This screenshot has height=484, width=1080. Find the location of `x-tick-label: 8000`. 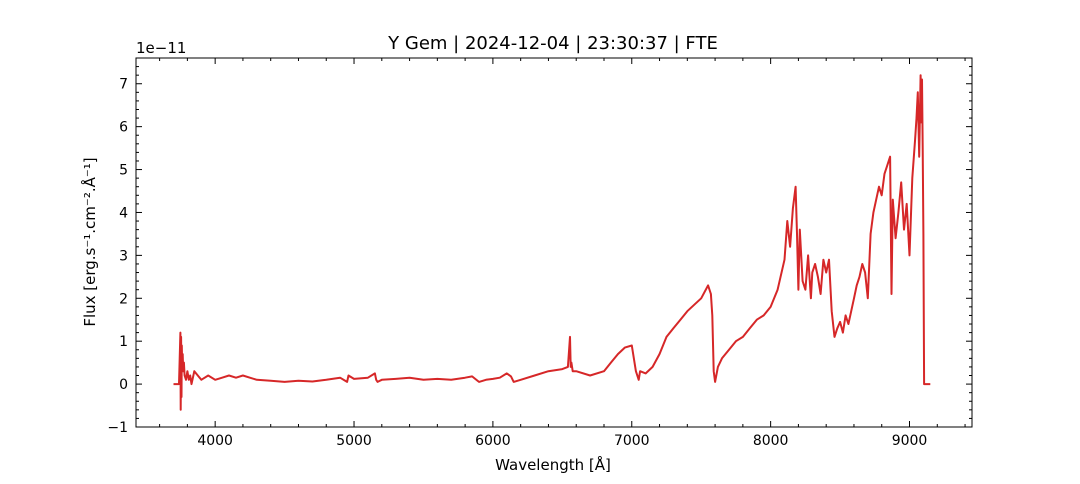

x-tick-label: 8000 is located at coordinates (771, 441).